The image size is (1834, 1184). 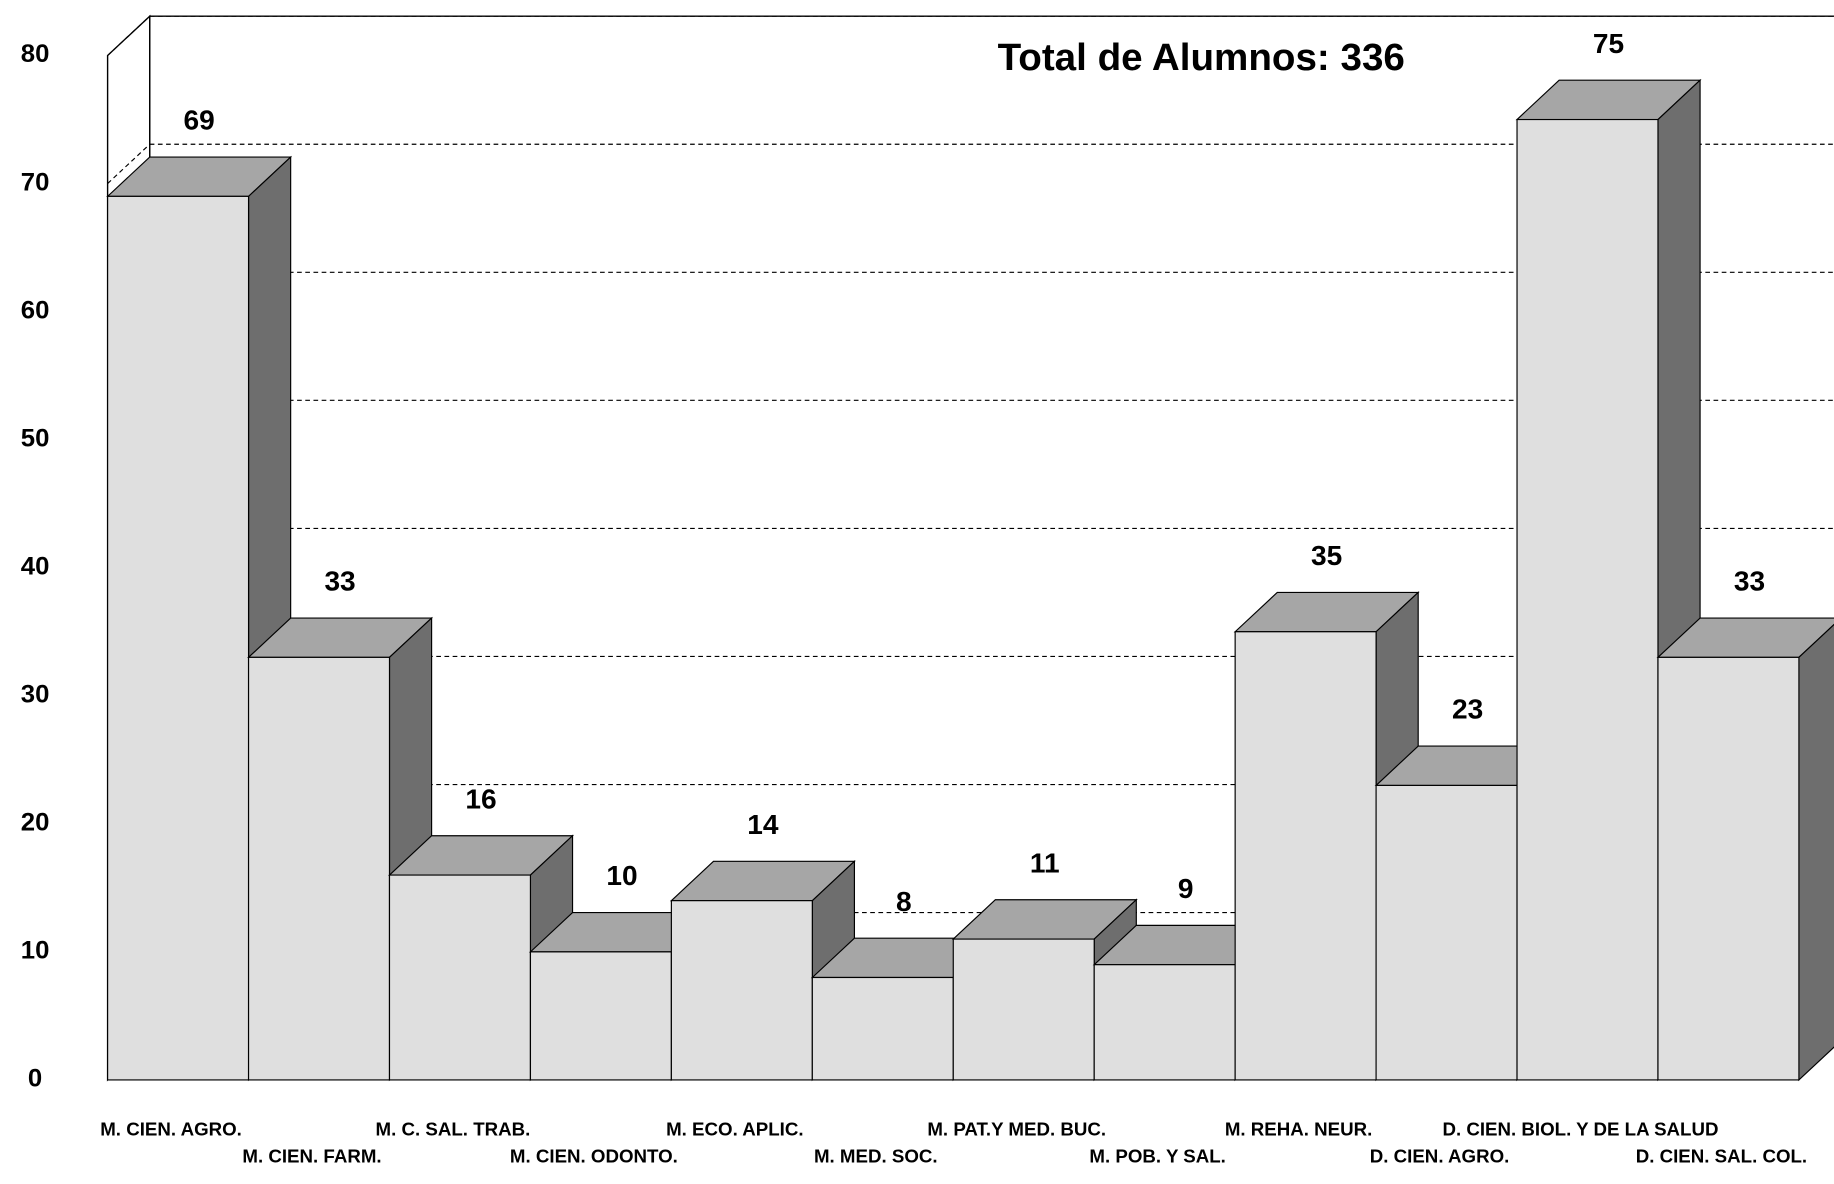 I want to click on x-tick-label: M. REHA. NEUR., so click(x=1299, y=1129).